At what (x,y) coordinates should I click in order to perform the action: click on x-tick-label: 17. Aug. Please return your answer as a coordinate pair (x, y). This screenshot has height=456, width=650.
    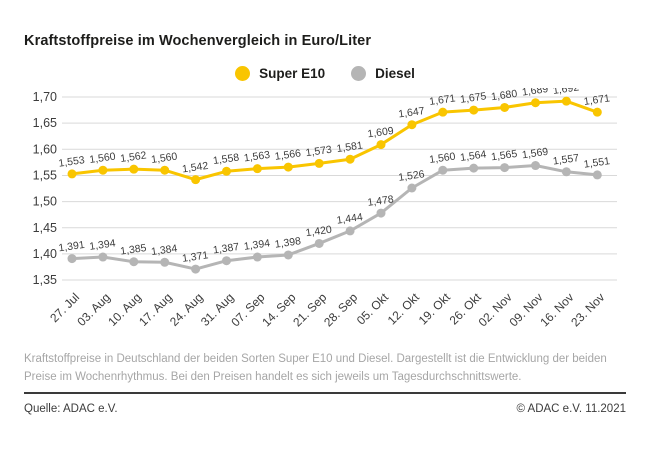
    Looking at the image, I should click on (155, 309).